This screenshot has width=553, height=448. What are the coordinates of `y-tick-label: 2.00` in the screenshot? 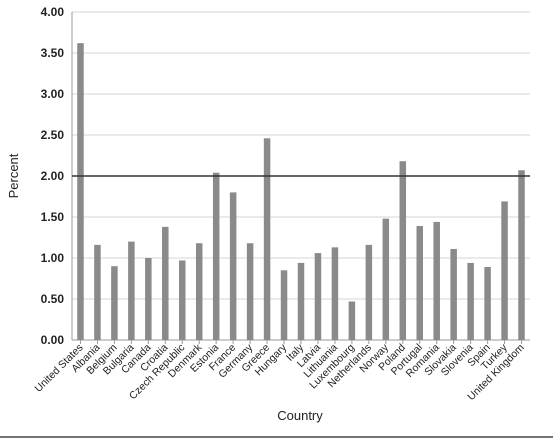 It's located at (53, 176).